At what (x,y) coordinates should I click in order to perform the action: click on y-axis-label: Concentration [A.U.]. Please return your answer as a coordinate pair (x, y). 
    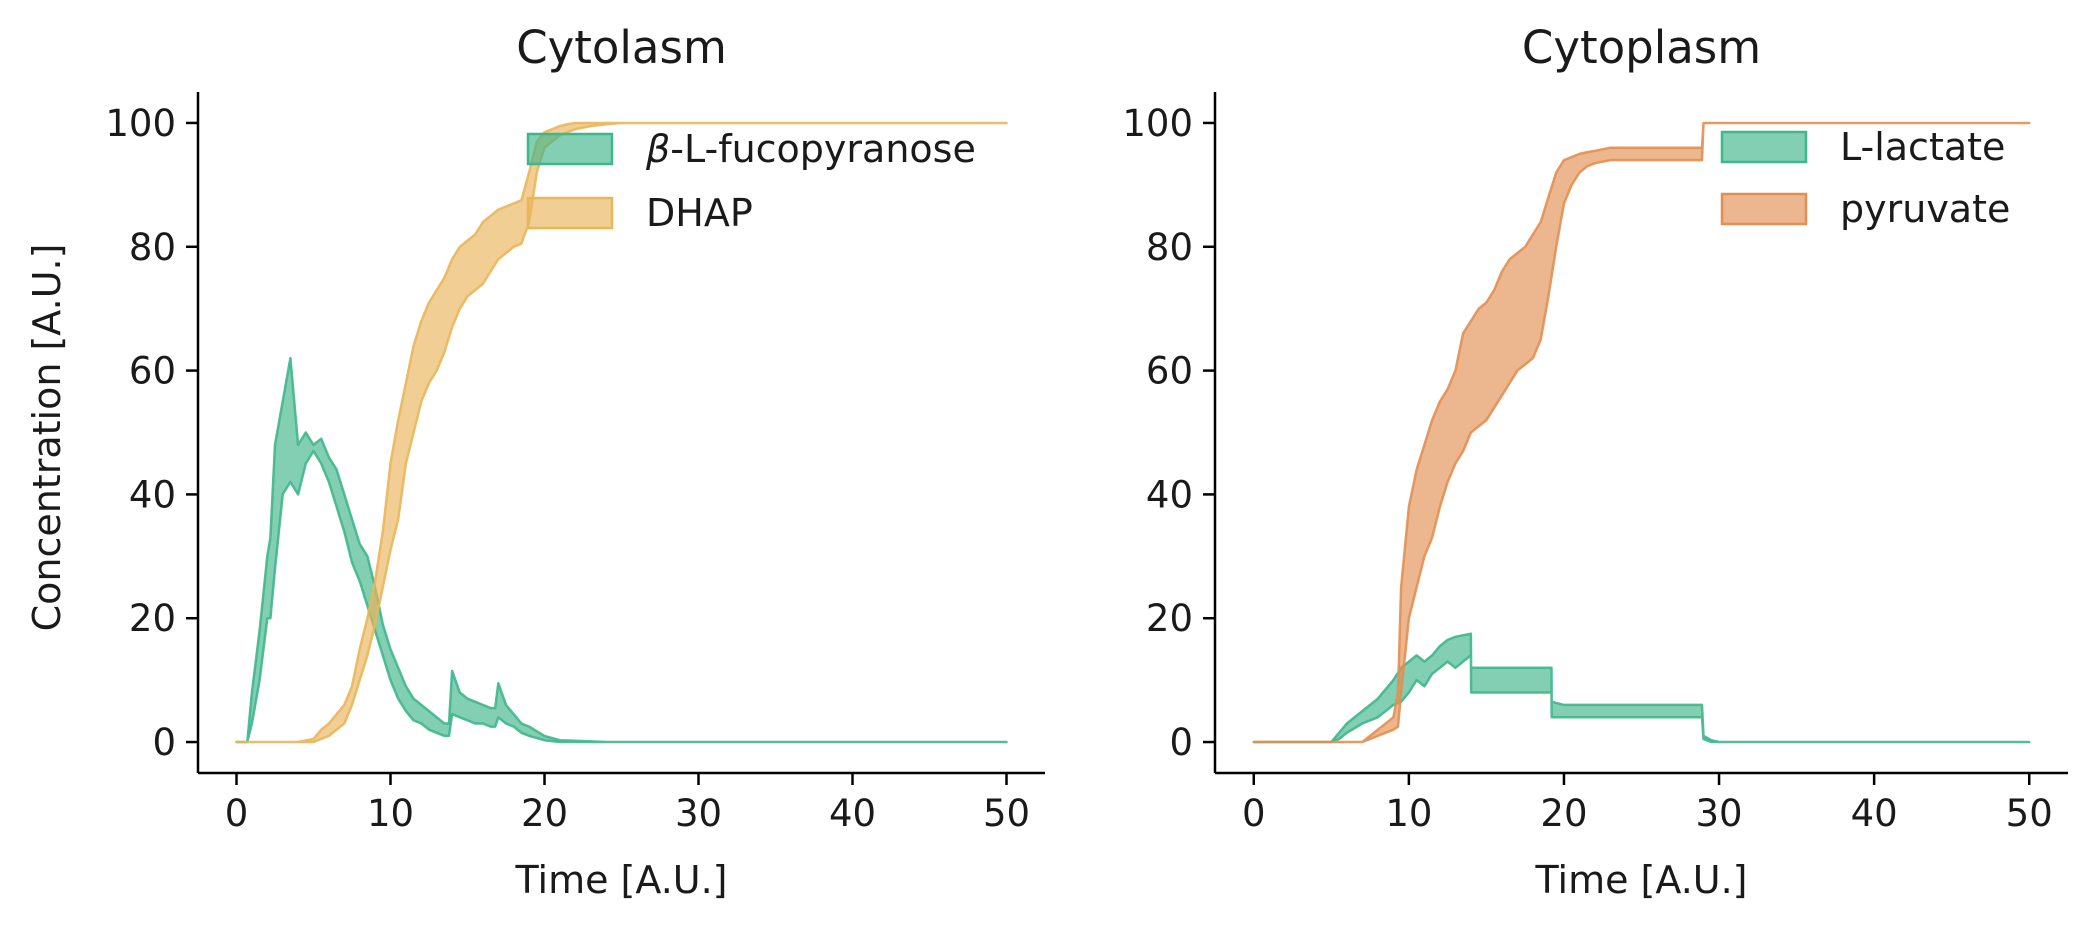
    Looking at the image, I should click on (47, 438).